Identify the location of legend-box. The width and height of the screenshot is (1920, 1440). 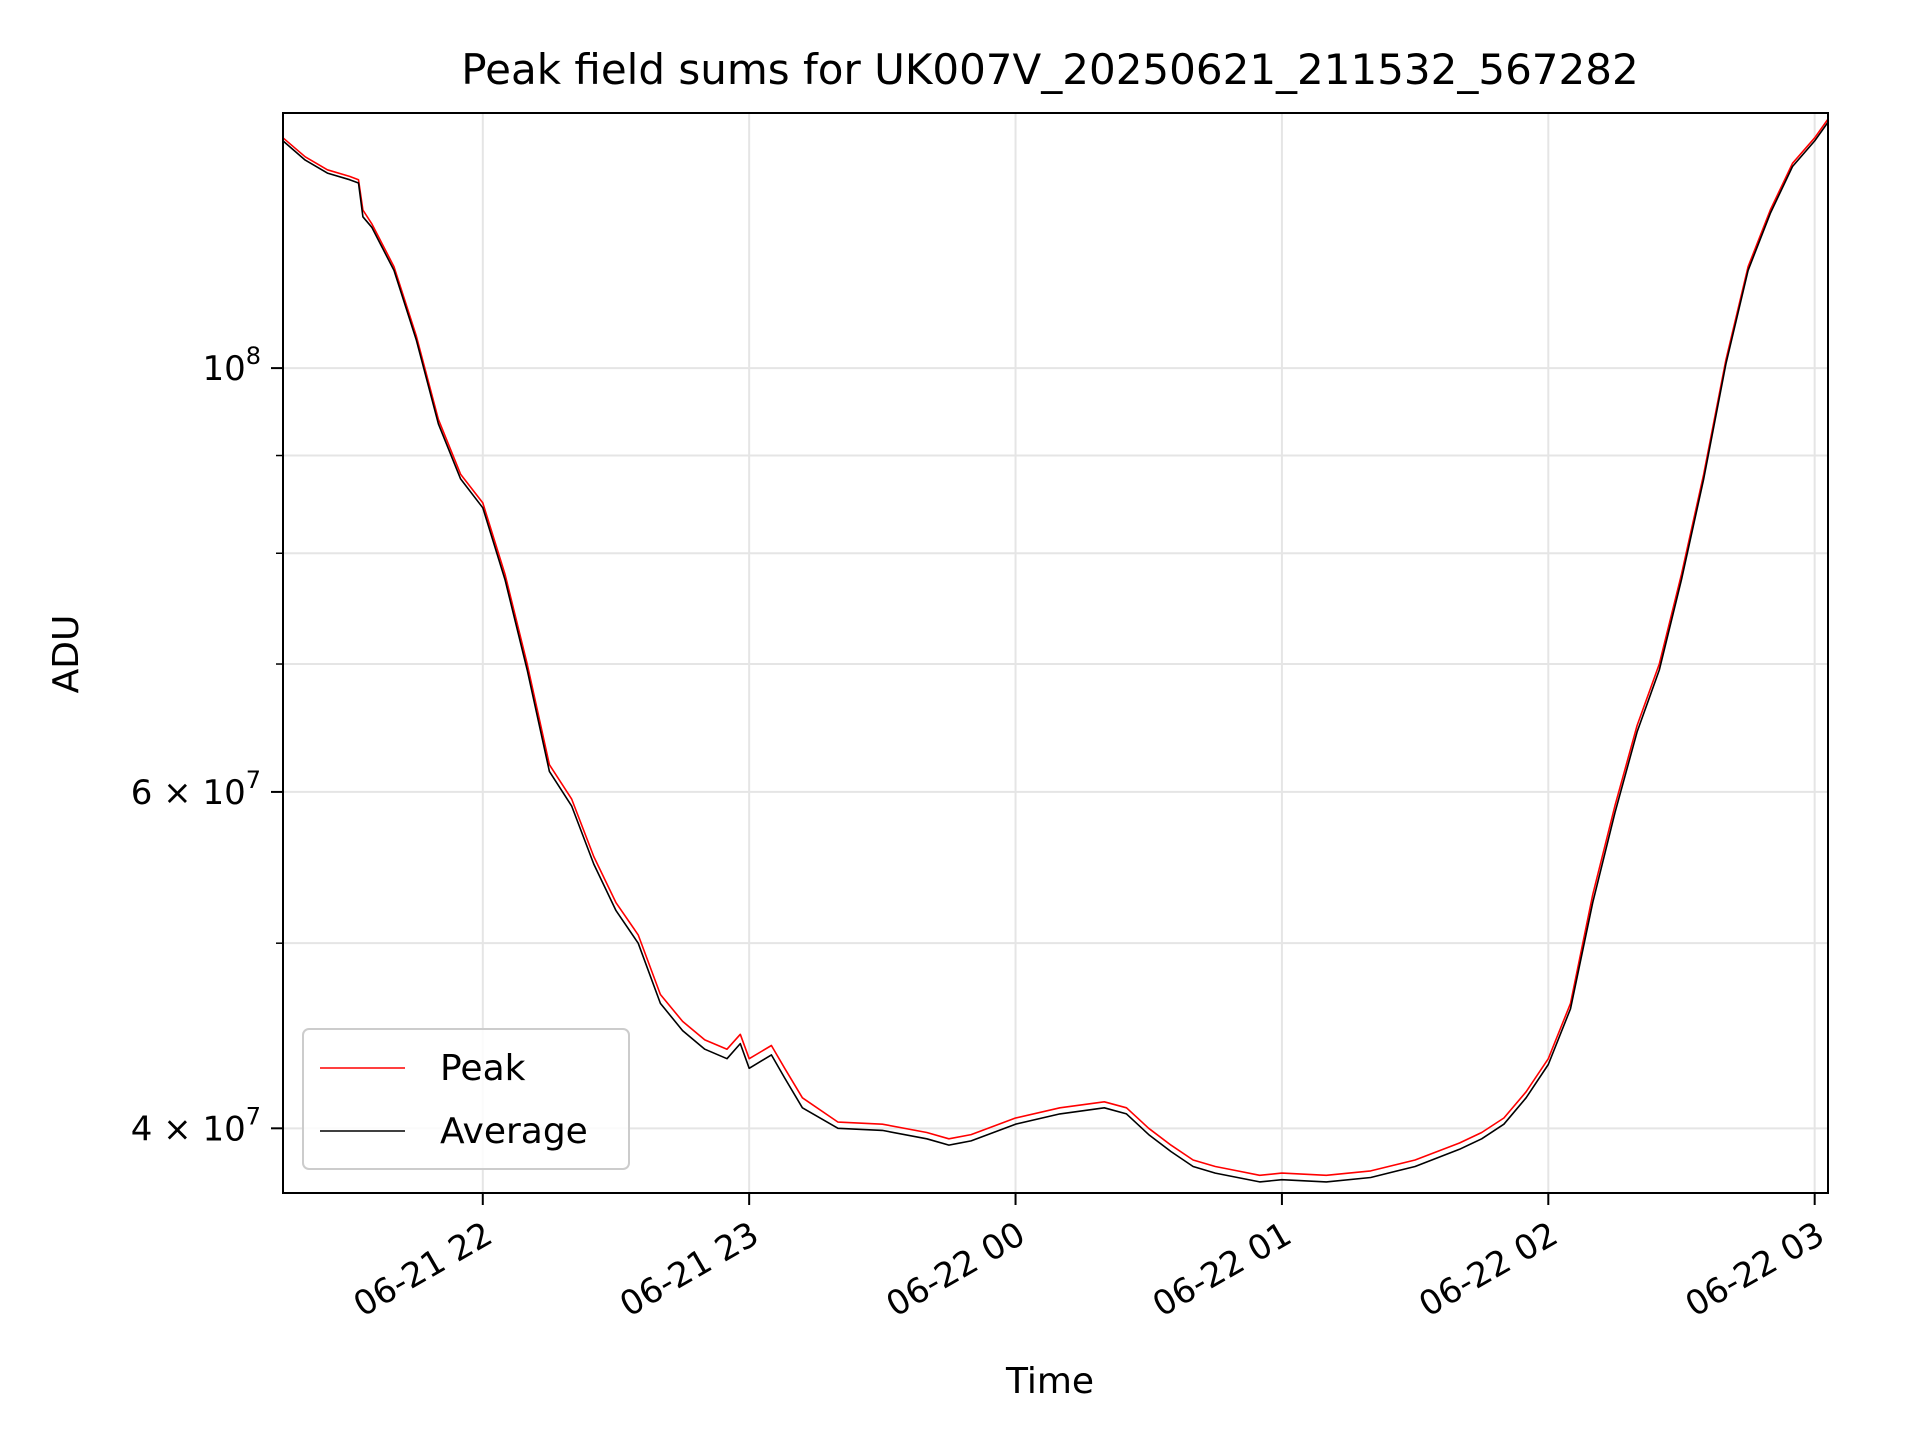
(466, 1099).